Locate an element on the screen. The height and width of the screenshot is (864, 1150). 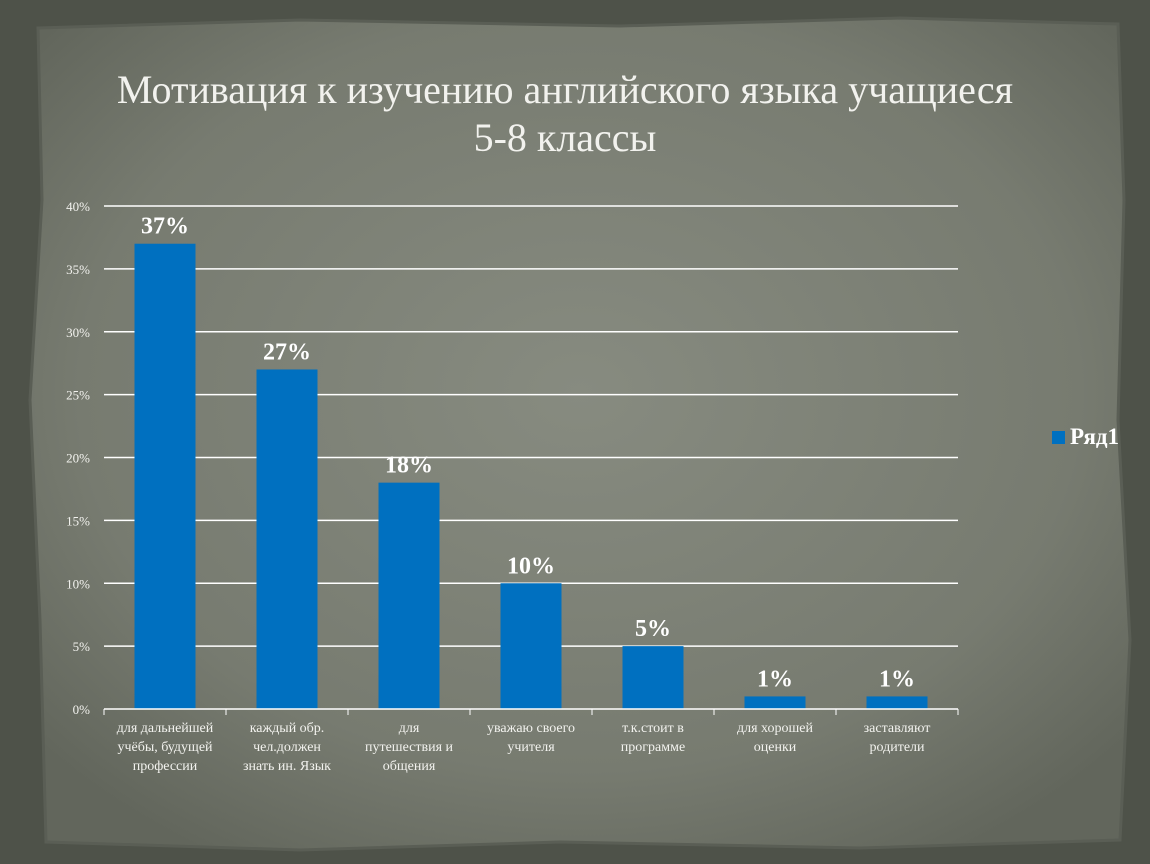
title-line-2: 5-8 классы is located at coordinates (565, 137).